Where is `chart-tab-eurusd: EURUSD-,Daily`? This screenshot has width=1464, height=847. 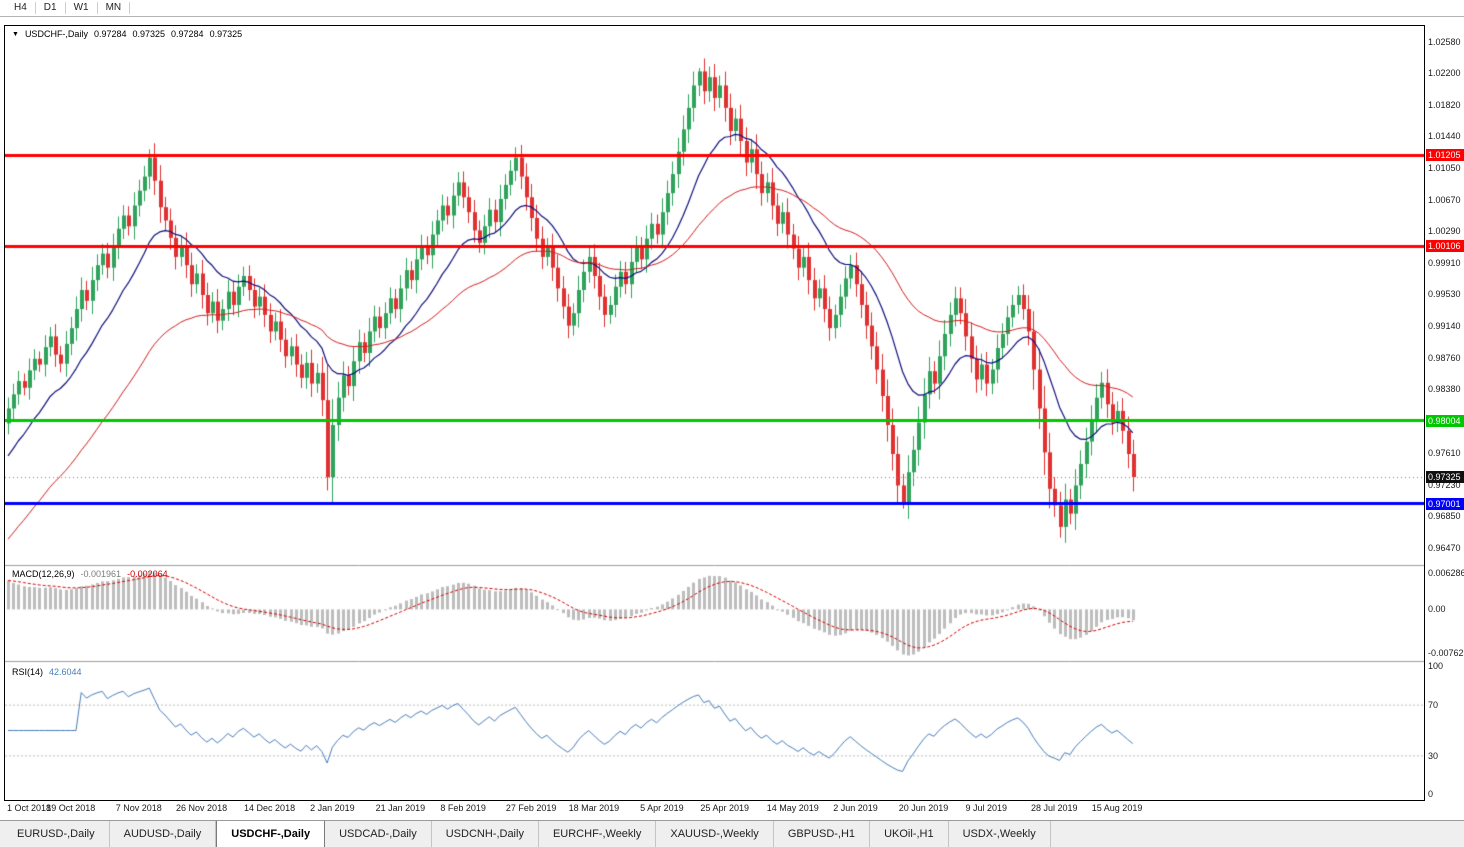 chart-tab-eurusd: EURUSD-,Daily is located at coordinates (56, 834).